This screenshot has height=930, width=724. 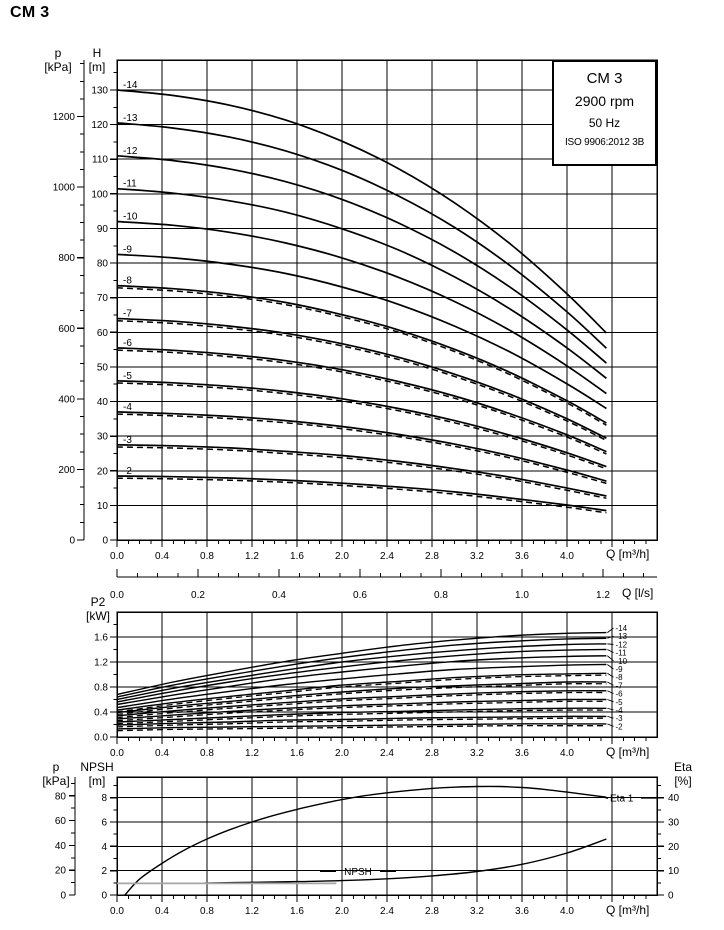 What do you see at coordinates (104, 896) in the screenshot?
I see `npsh-axis-m-label: 0` at bounding box center [104, 896].